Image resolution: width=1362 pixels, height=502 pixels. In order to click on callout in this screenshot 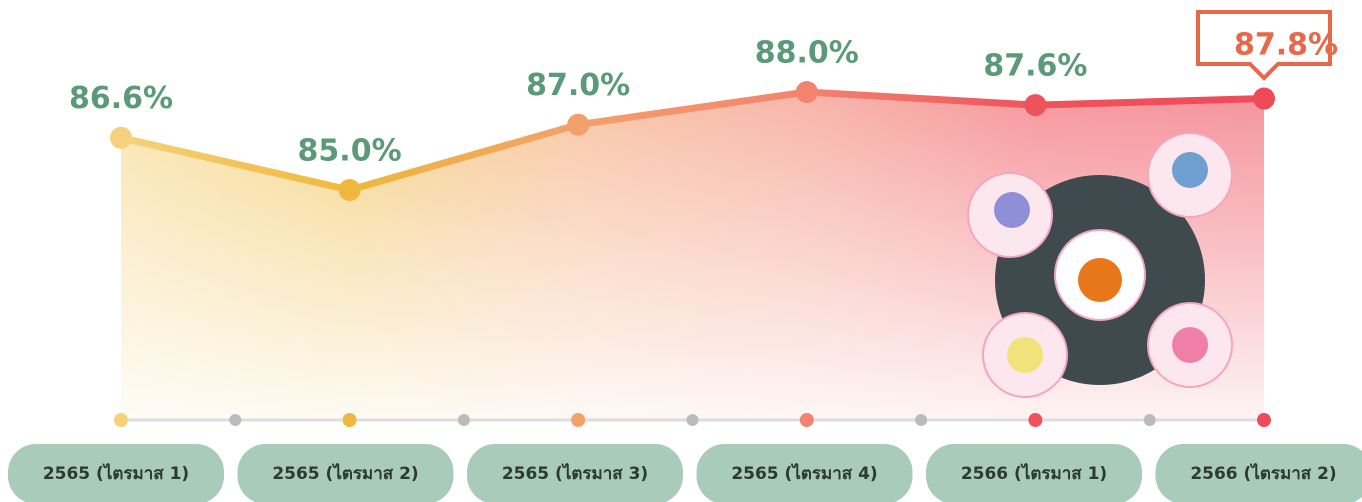, I will do `click(1264, 45)`.